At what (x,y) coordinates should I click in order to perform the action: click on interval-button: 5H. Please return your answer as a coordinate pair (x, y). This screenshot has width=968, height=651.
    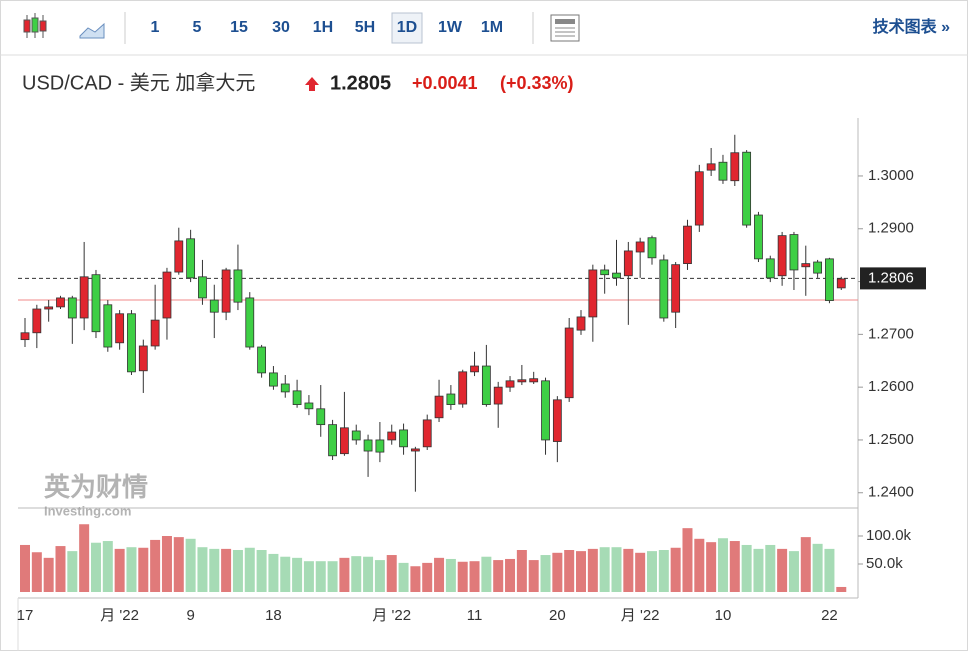
    Looking at the image, I should click on (365, 27).